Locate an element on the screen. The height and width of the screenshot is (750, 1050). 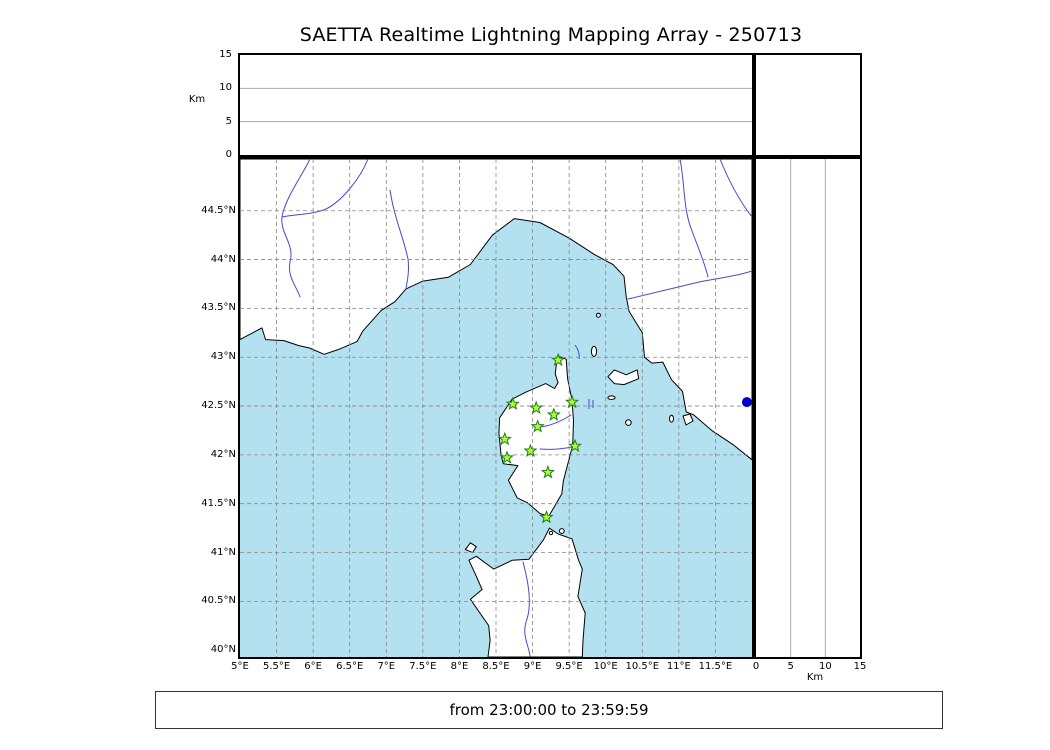
altitude-gridlines-right is located at coordinates (808, 408).